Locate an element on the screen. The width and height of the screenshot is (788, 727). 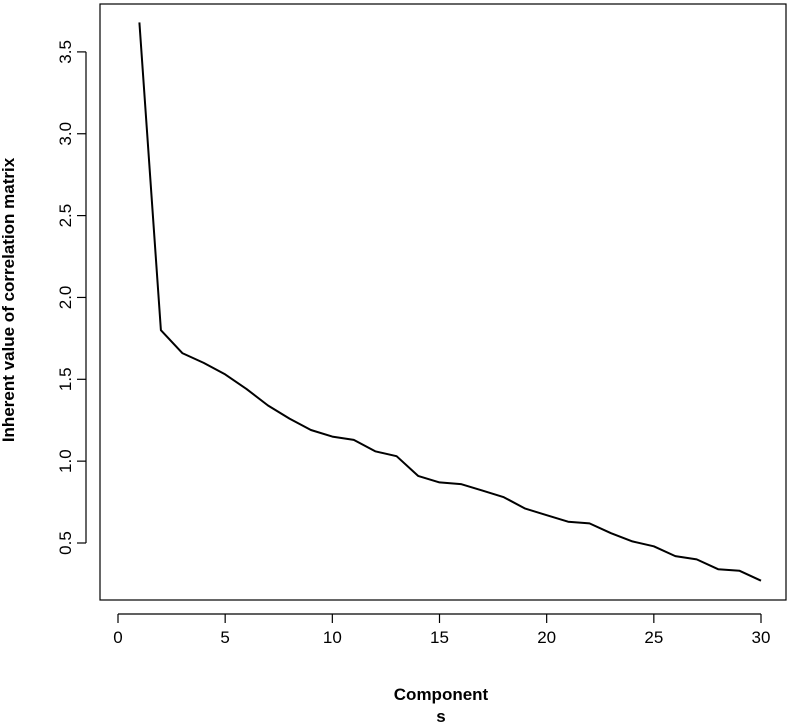
x-axis-title-line-1: Component is located at coordinates (441, 694).